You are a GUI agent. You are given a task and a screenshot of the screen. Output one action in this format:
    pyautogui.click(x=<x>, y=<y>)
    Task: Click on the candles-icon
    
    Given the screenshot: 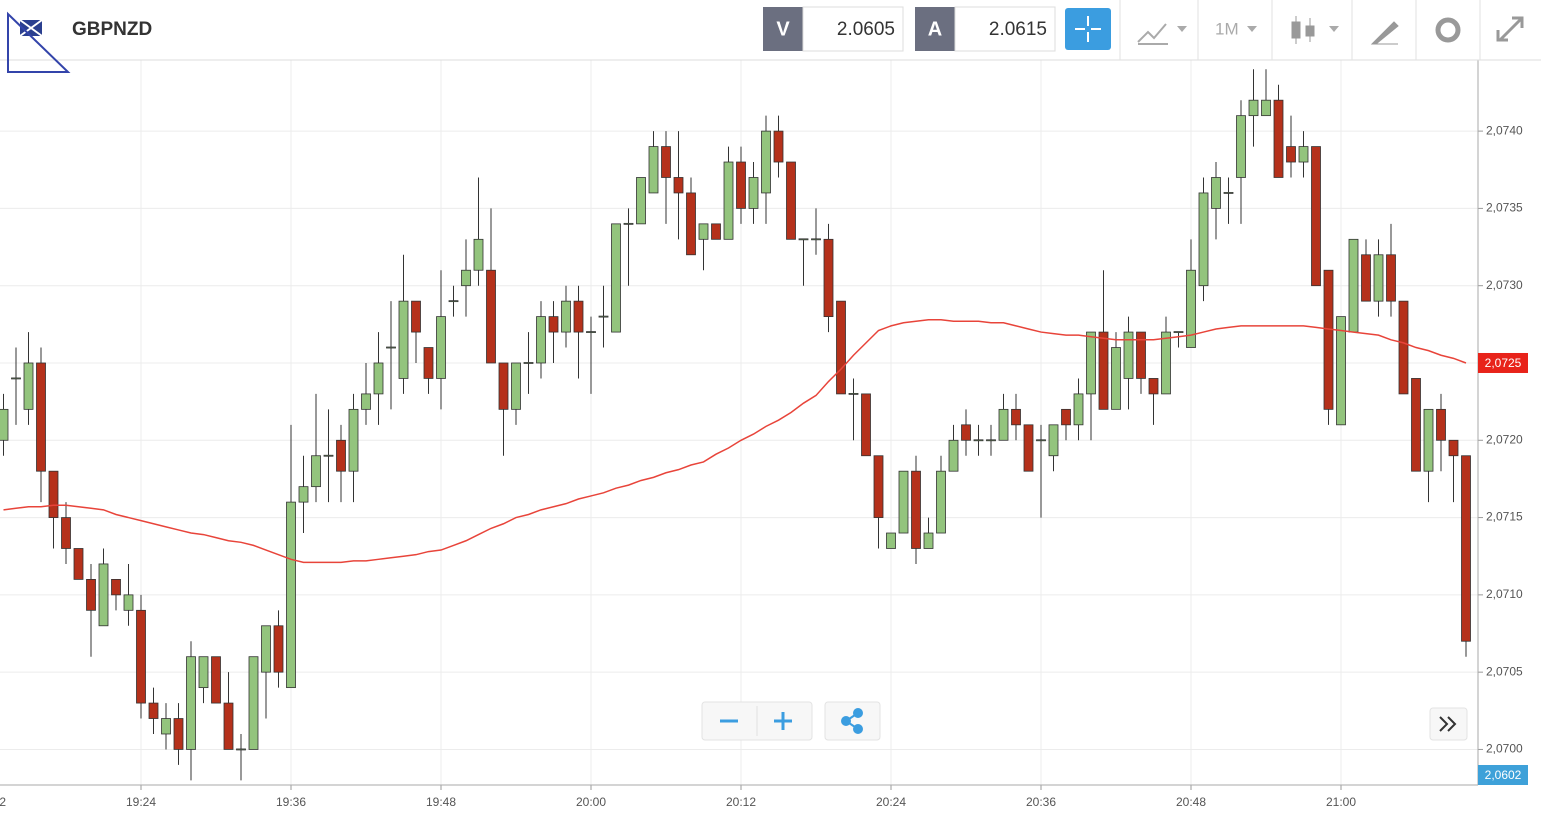 What is the action you would take?
    pyautogui.click(x=1303, y=30)
    